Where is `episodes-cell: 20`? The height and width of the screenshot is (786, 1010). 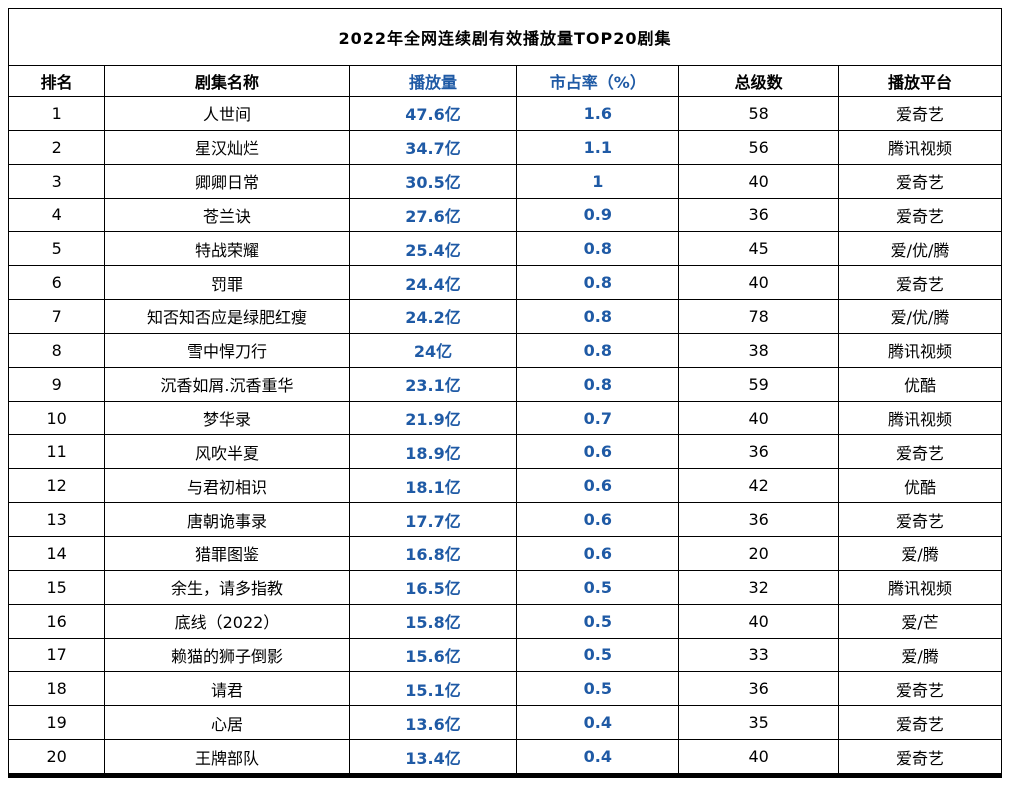 episodes-cell: 20 is located at coordinates (759, 553).